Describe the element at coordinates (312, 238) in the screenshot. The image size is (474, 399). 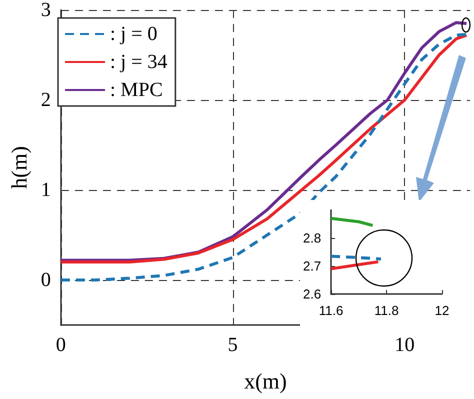
I see `y-tick-label: 2.8` at that location.